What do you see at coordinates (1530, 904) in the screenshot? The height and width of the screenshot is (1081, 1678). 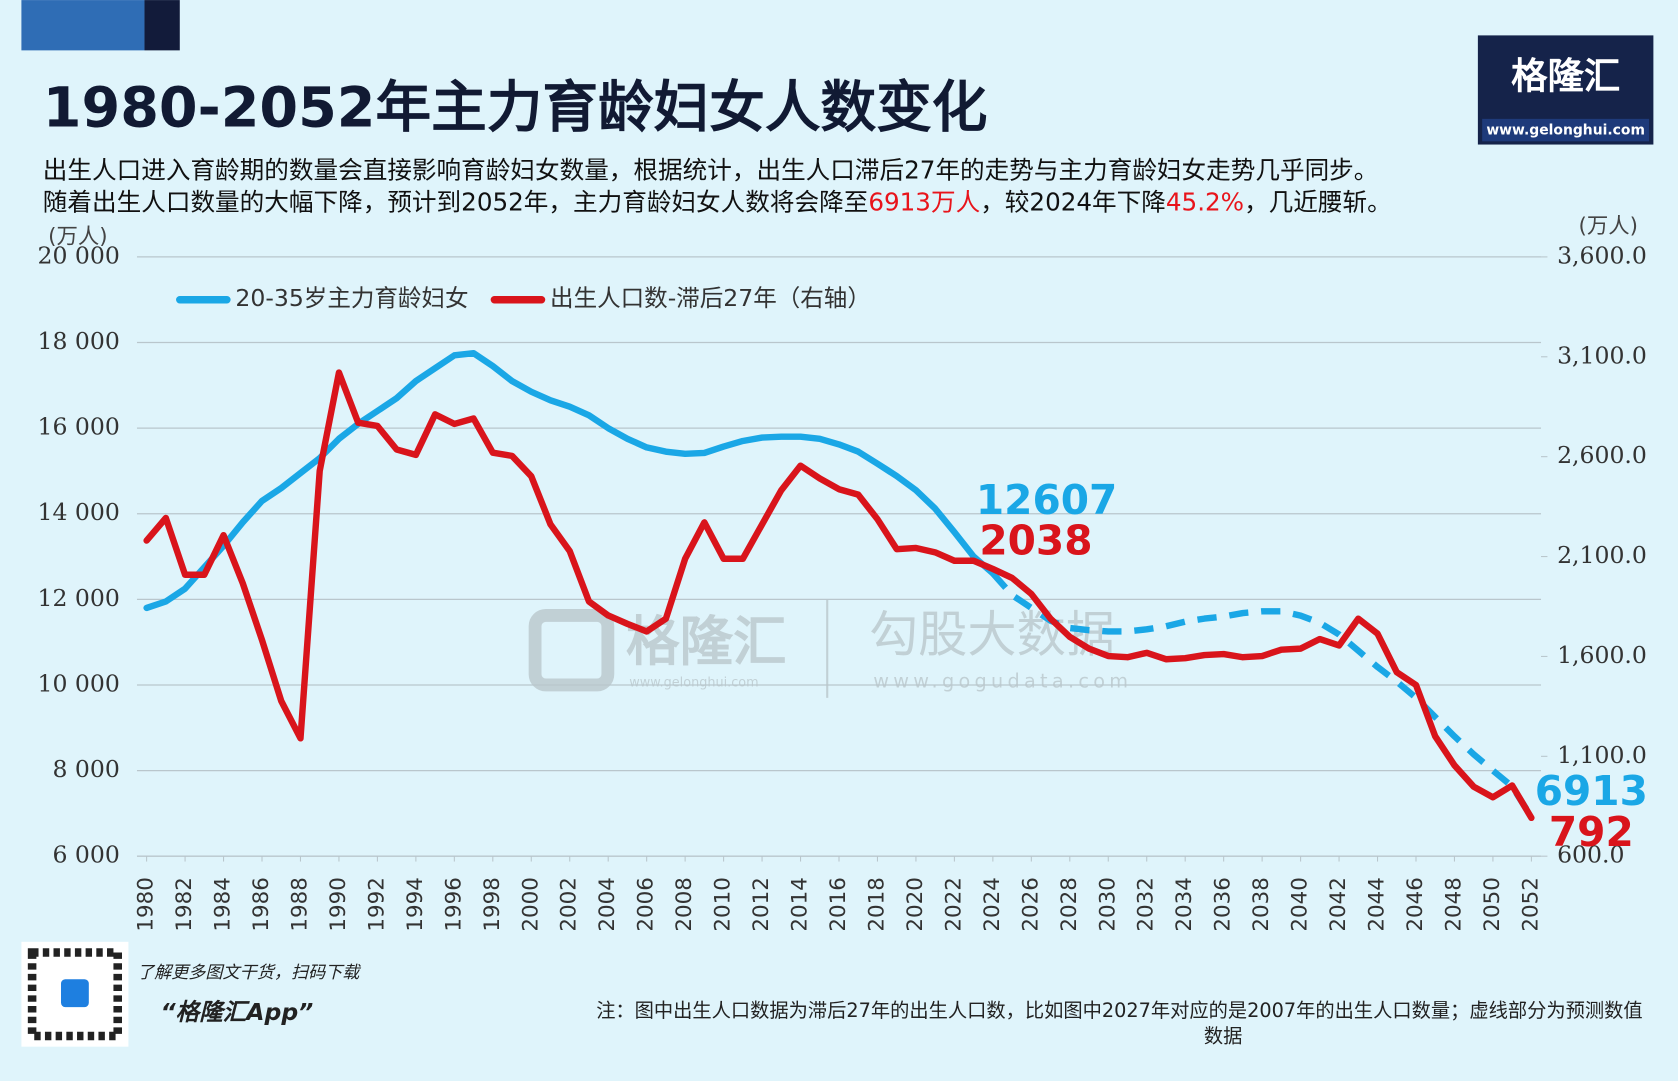 I see `x-tick-label: 2052` at bounding box center [1530, 904].